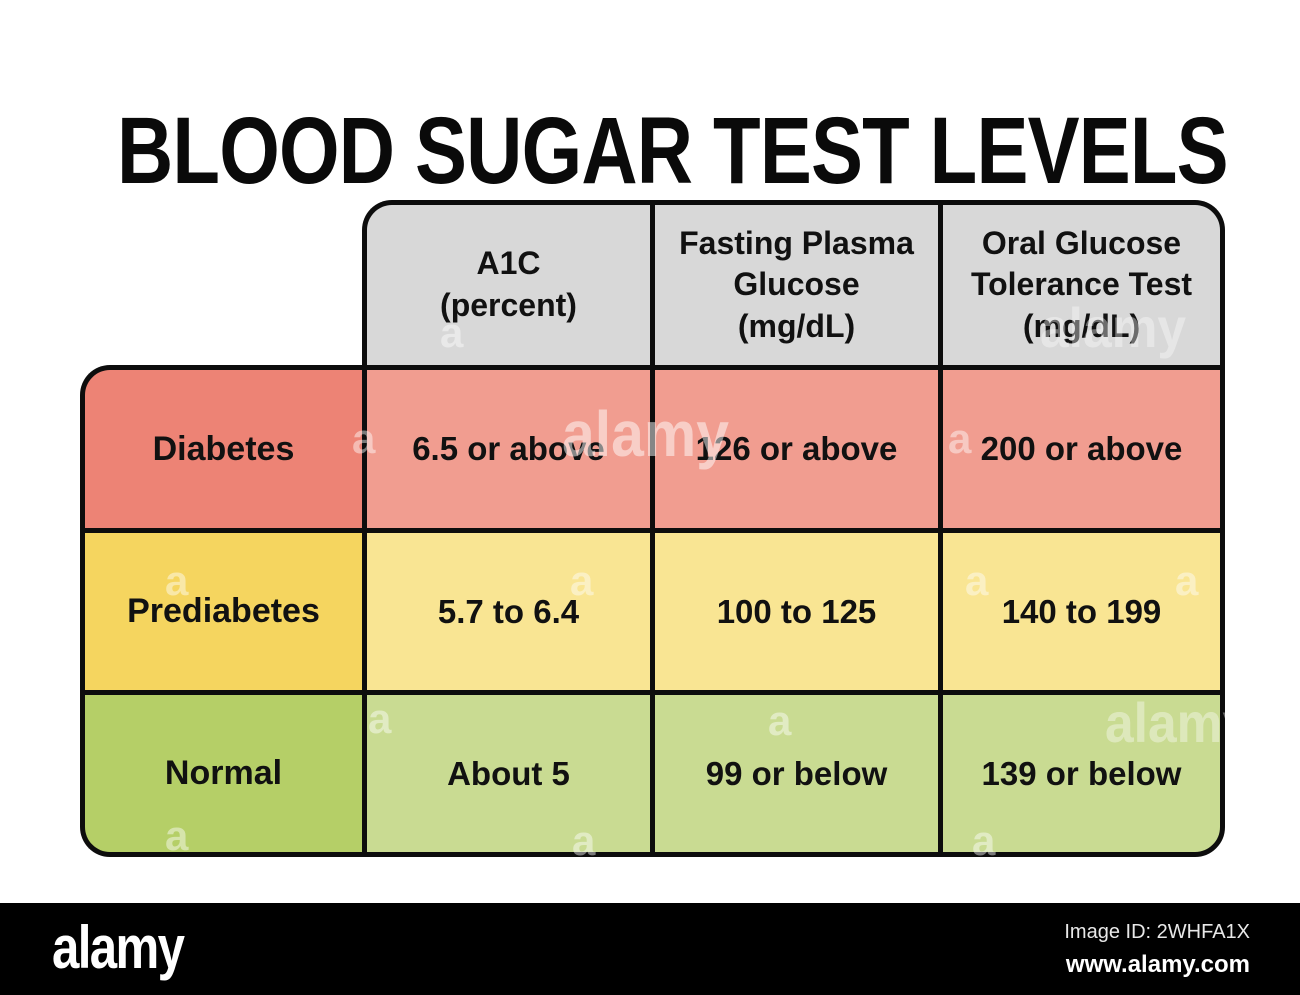 The width and height of the screenshot is (1300, 995). Describe the element at coordinates (650, 949) in the screenshot. I see `footer-bar: alamy Image ID: 2WHFA1X www.alamy.com` at that location.